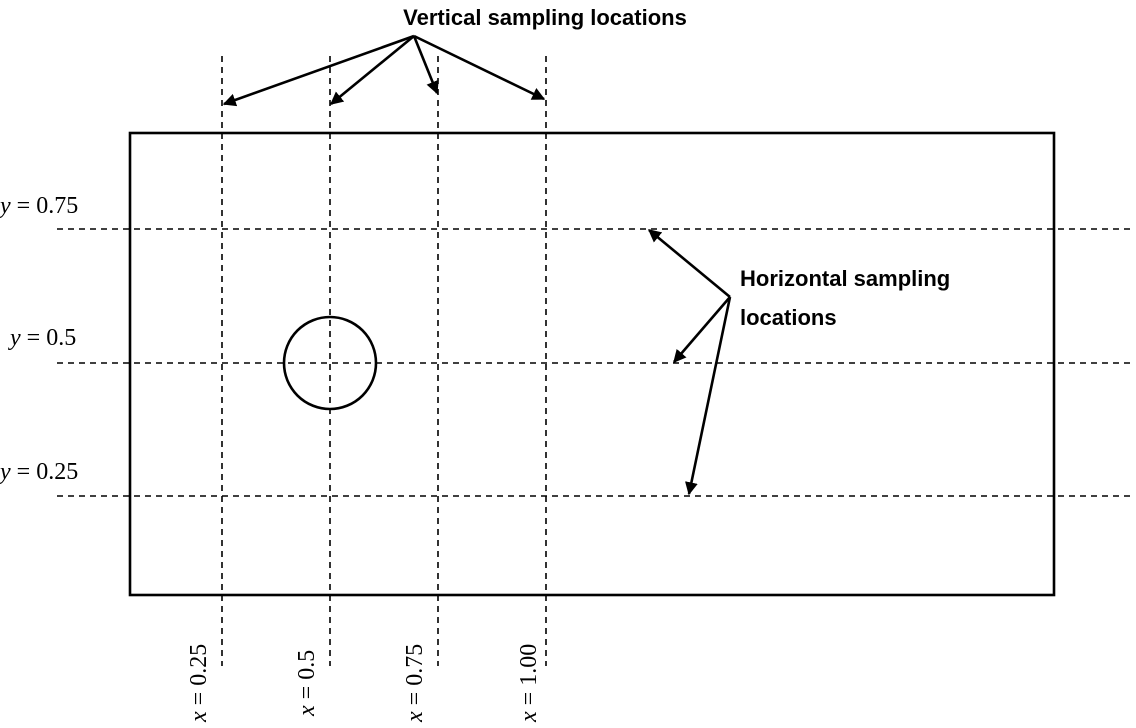  Describe the element at coordinates (425, 65) in the screenshot. I see `vertical-arrow-x075` at that location.